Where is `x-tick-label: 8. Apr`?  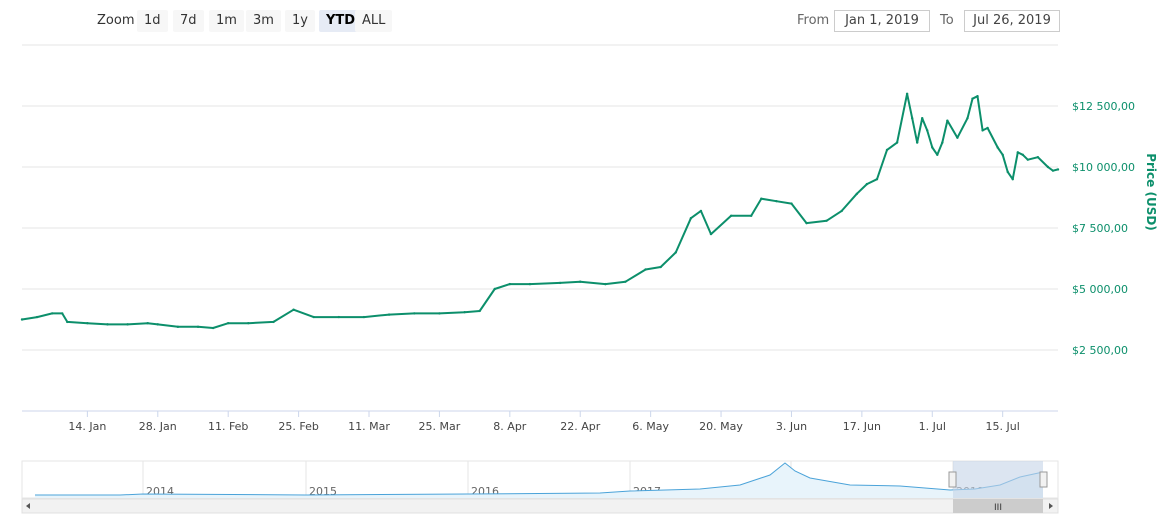 x-tick-label: 8. Apr is located at coordinates (509, 426).